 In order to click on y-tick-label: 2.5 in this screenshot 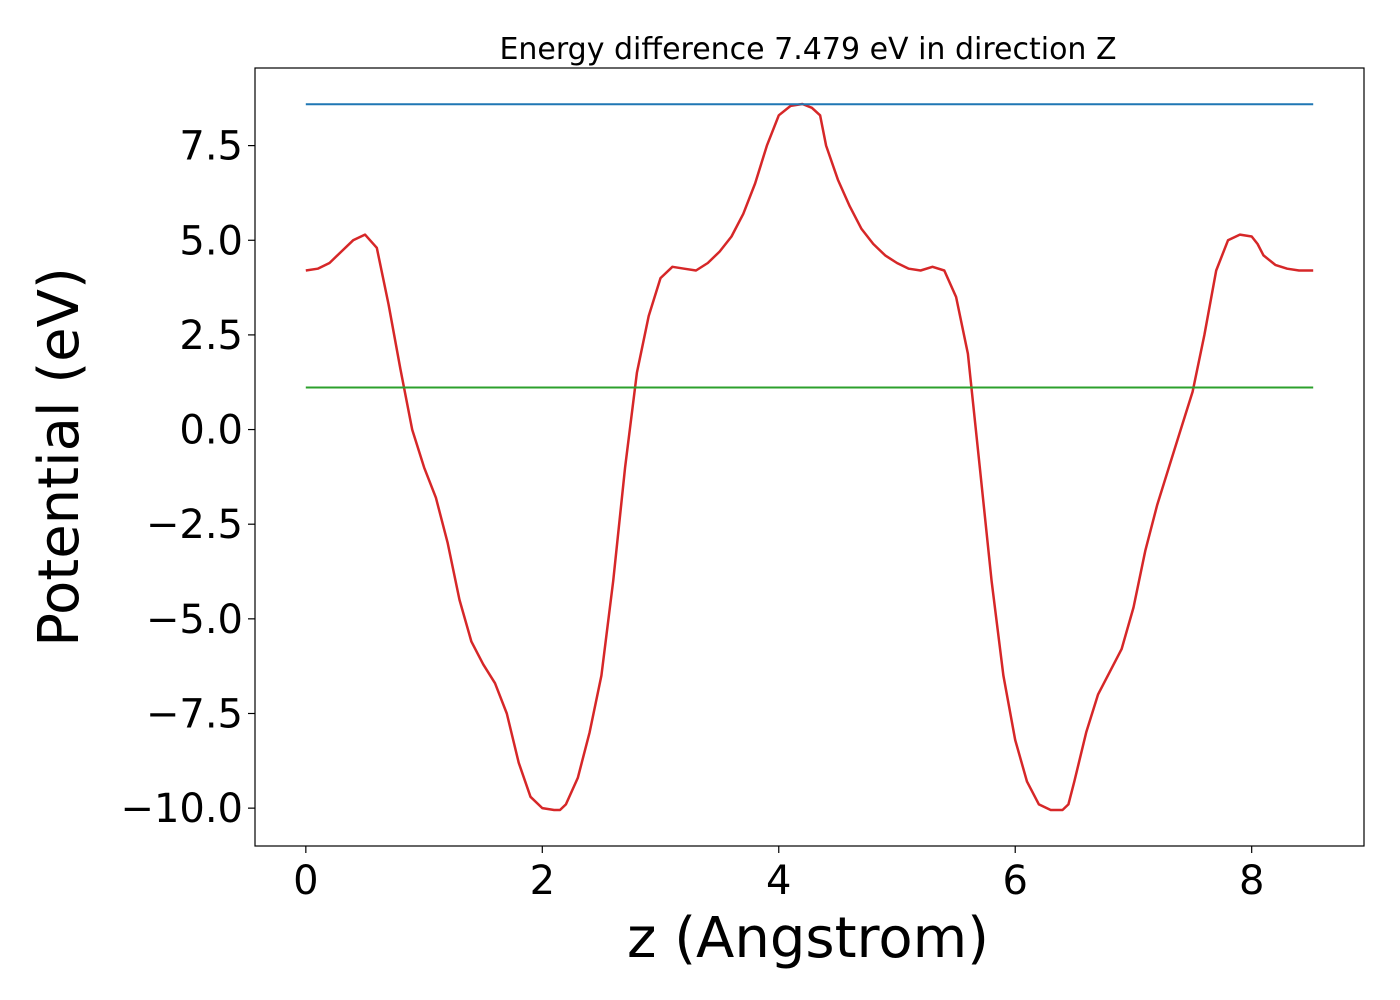, I will do `click(211, 336)`.